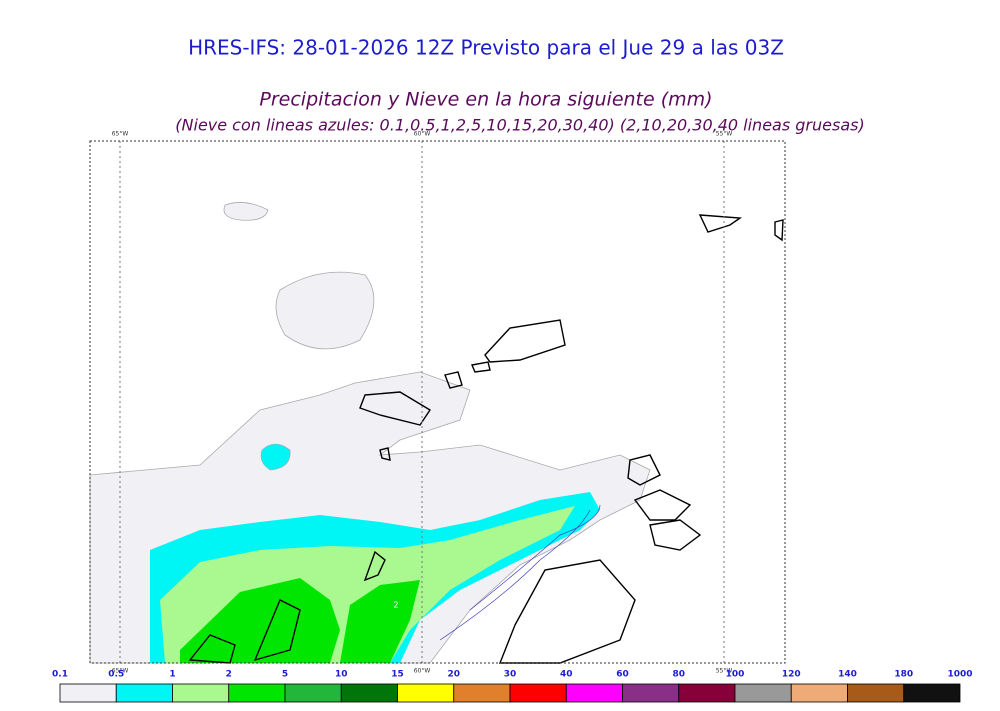 The height and width of the screenshot is (711, 1000). I want to click on colorbar: 0.1 0.5 1 2 5 10 15 20 30 40 60 80 100 120 140 180 1000, so click(512, 686).